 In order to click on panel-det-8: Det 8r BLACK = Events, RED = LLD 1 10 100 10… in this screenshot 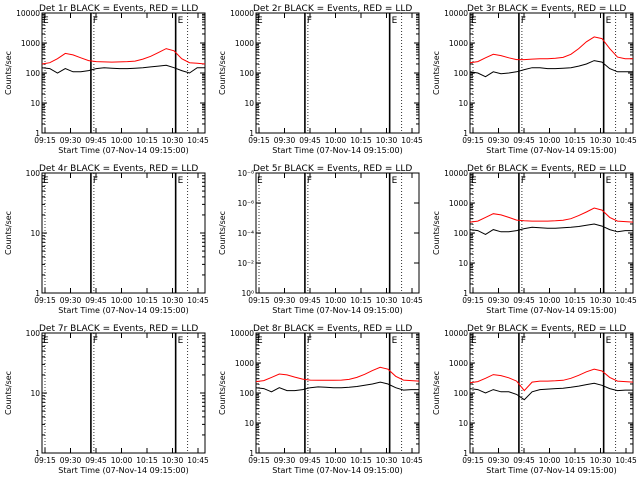, I will do `click(320, 399)`.